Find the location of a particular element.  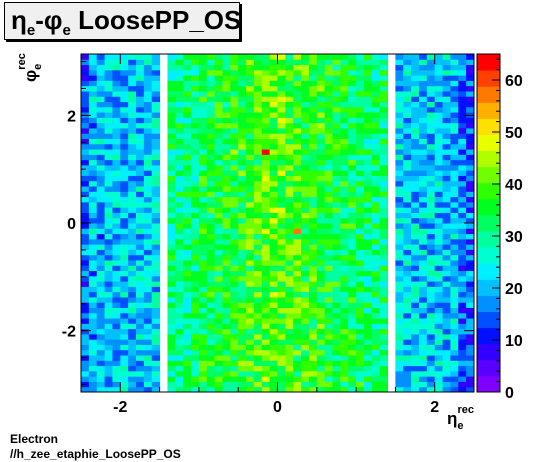

colorbar-tick-label: 0 is located at coordinates (509, 393).